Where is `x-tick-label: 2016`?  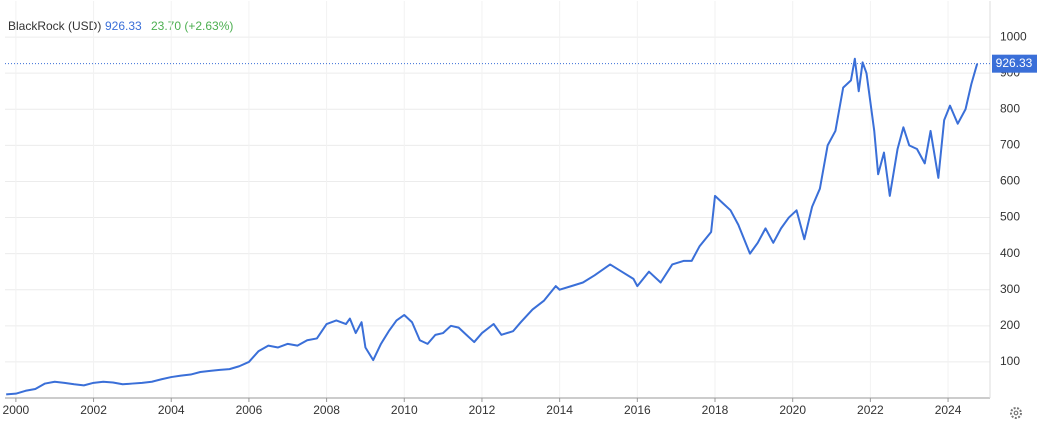
x-tick-label: 2016 is located at coordinates (637, 410).